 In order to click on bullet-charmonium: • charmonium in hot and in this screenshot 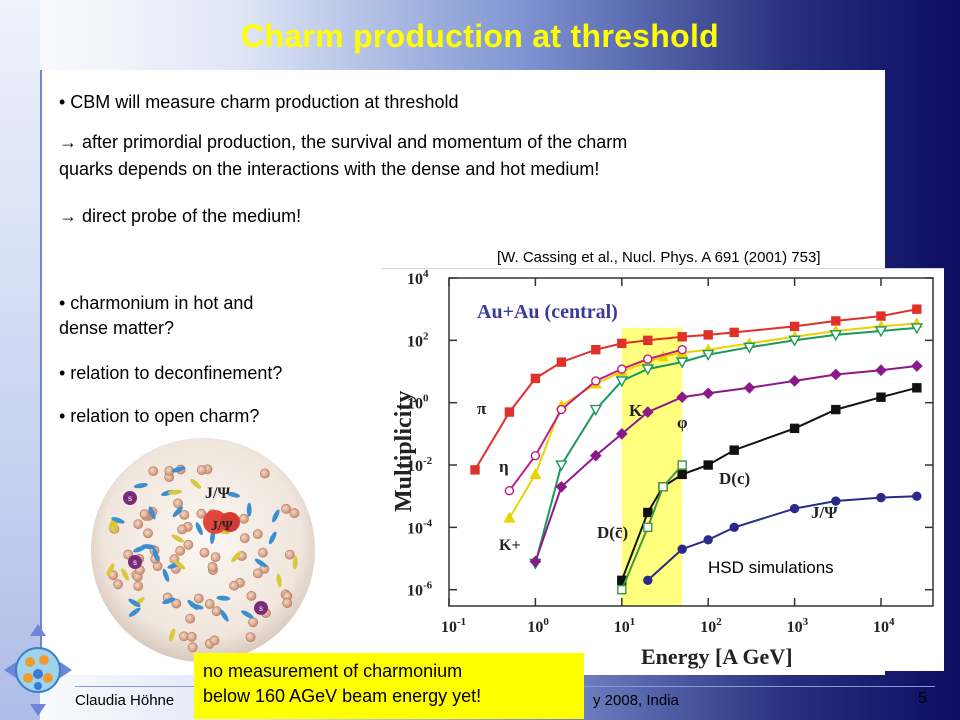, I will do `click(156, 303)`.